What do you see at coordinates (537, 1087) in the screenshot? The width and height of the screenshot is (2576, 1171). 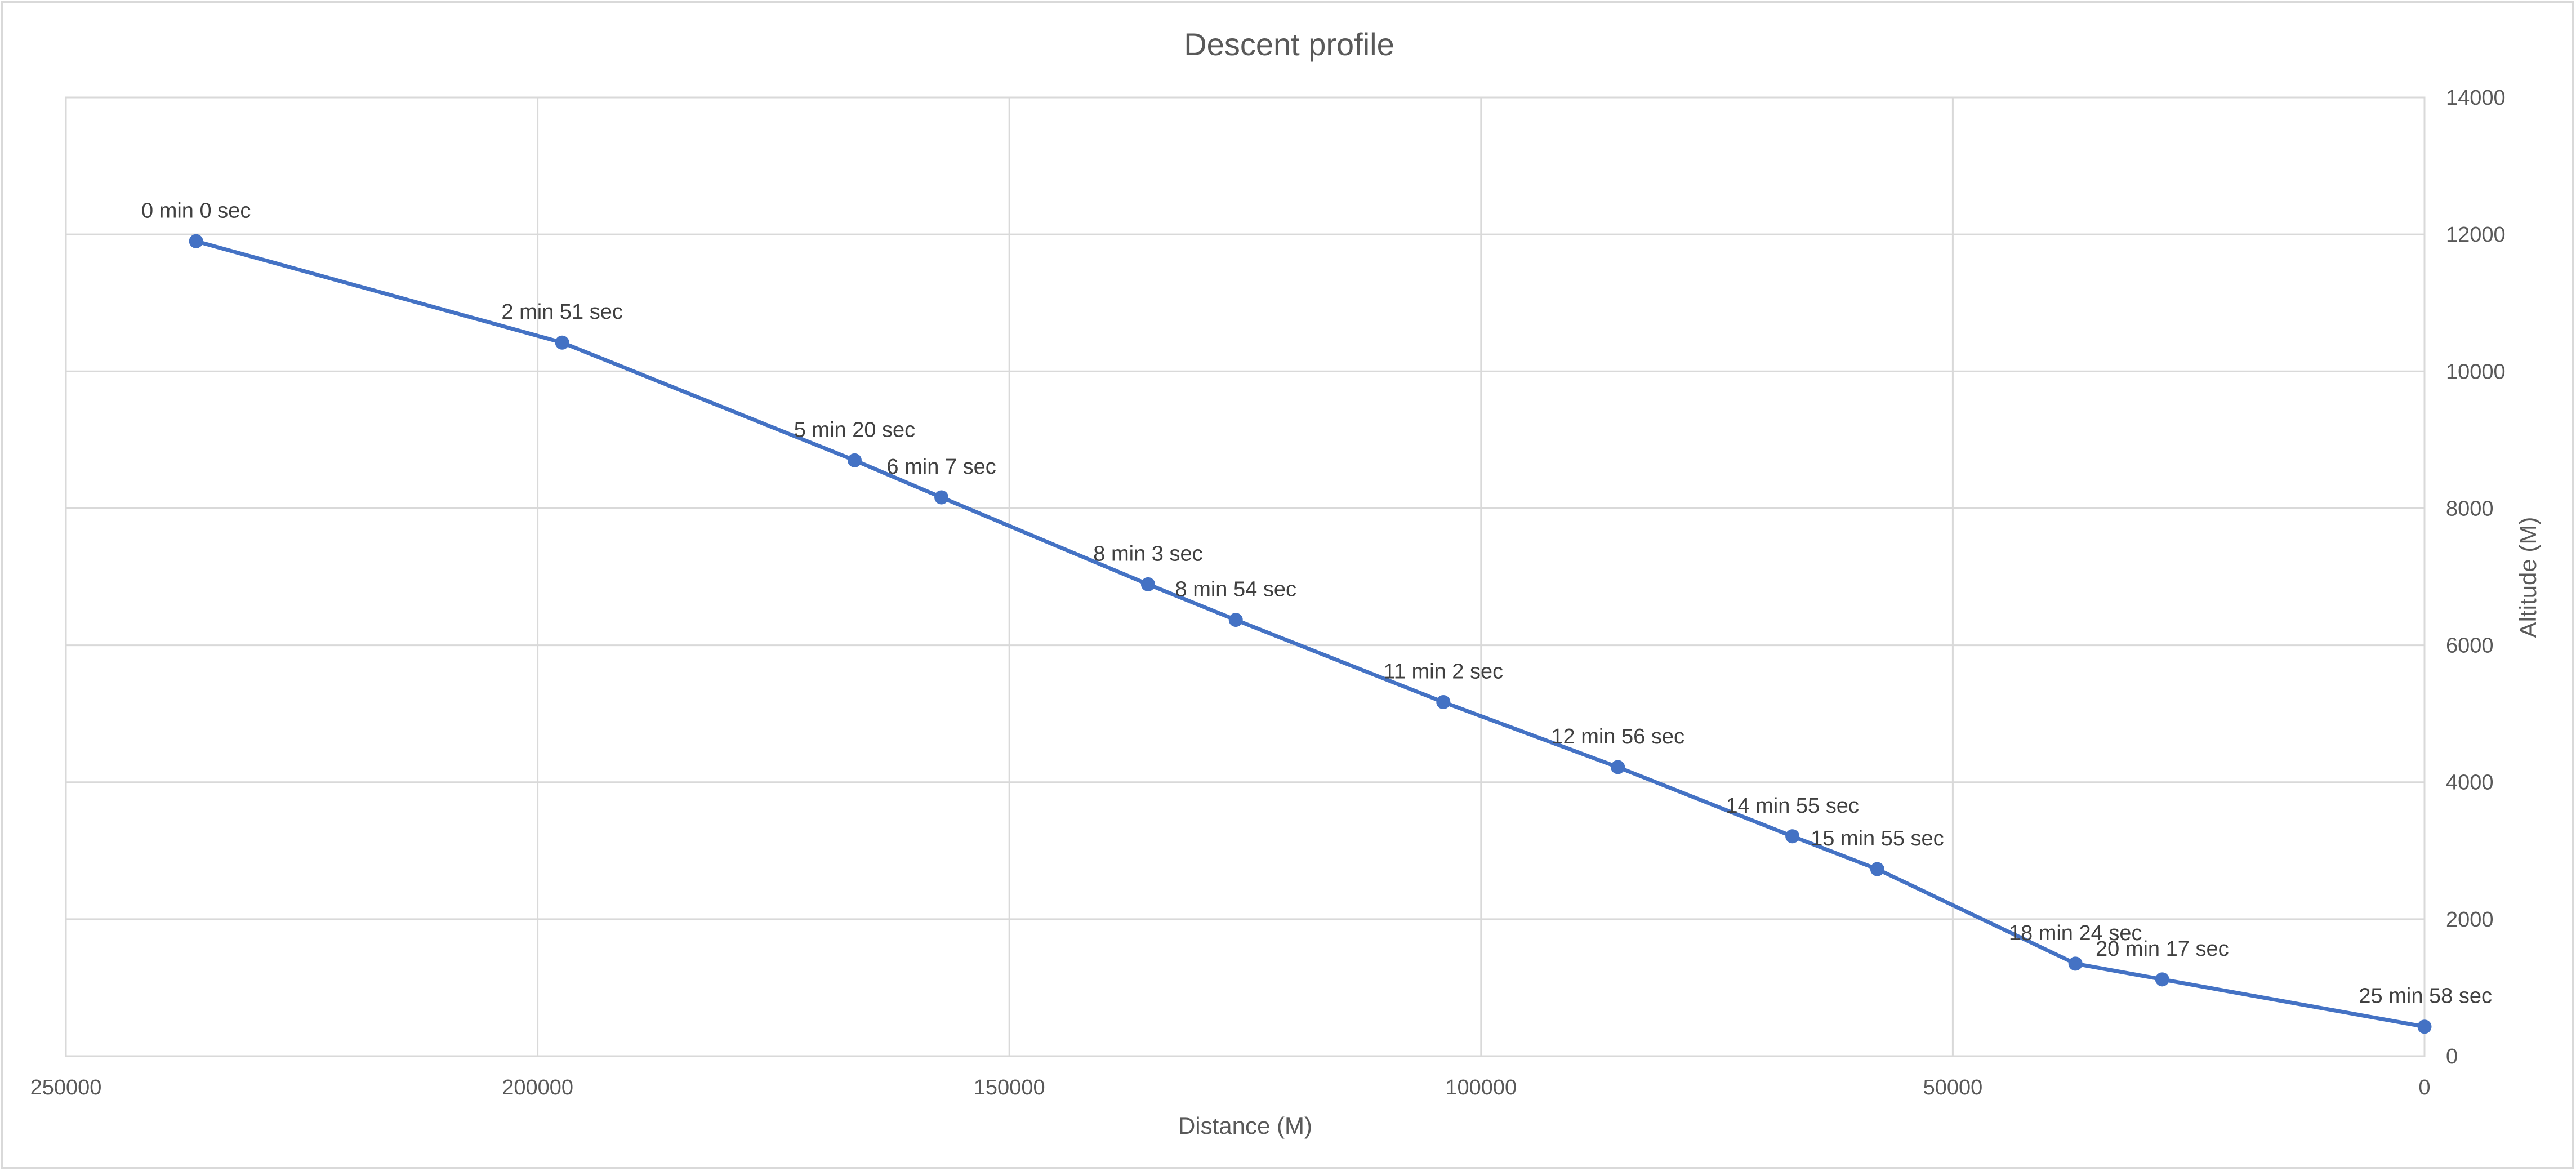 I see `x-tick-label: 200000` at bounding box center [537, 1087].